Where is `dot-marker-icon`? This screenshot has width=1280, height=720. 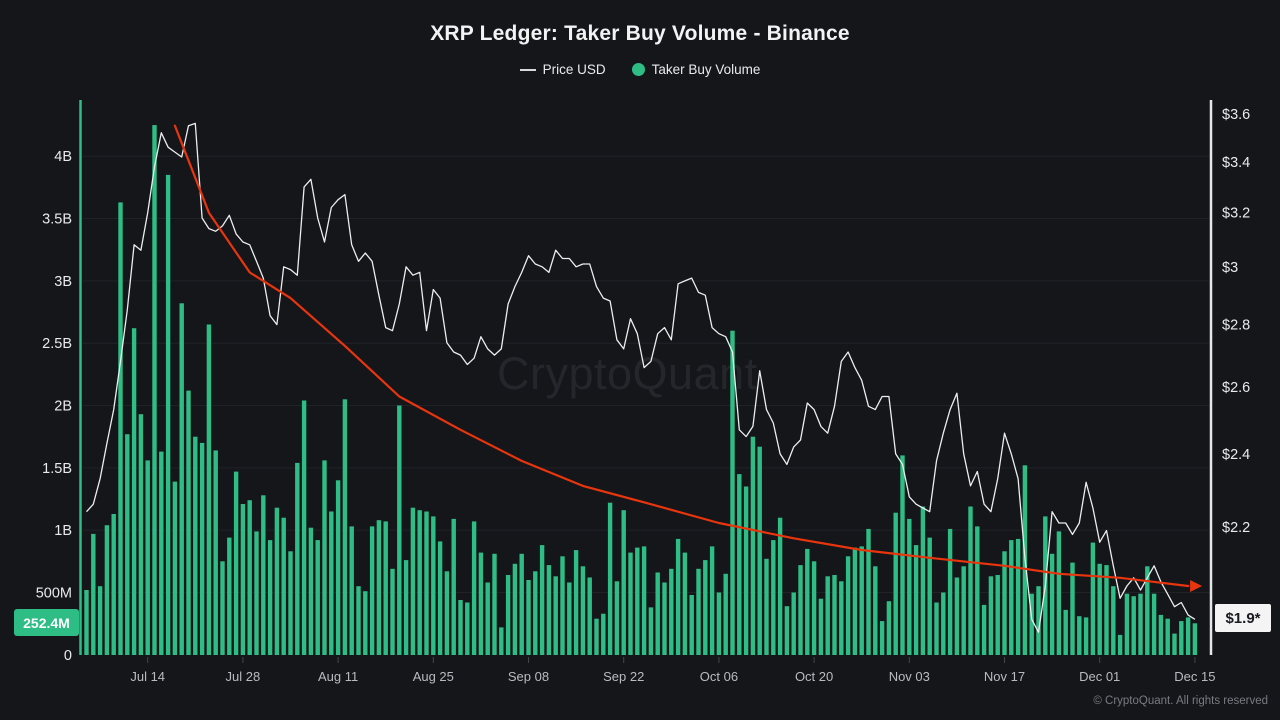
dot-marker-icon is located at coordinates (638, 69).